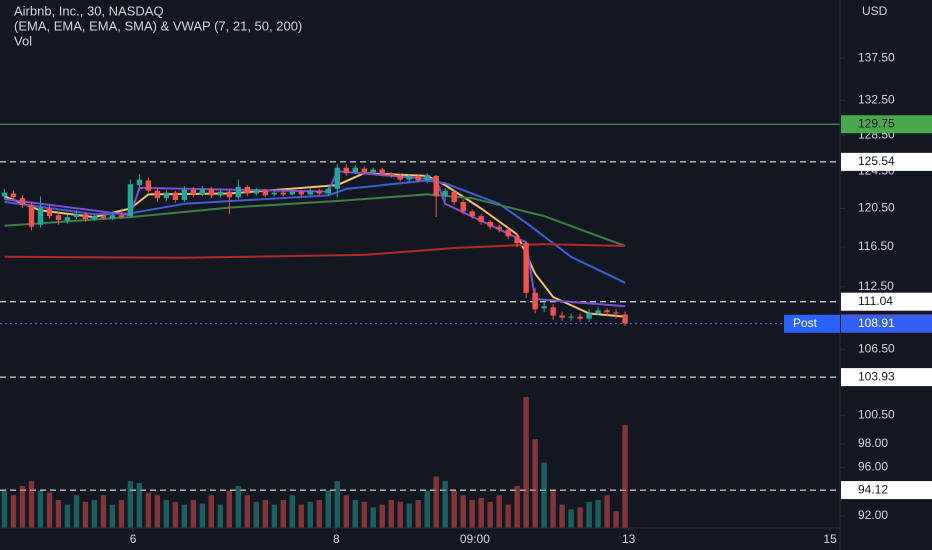  Describe the element at coordinates (336, 539) in the screenshot. I see `x-tick-label: 8` at that location.